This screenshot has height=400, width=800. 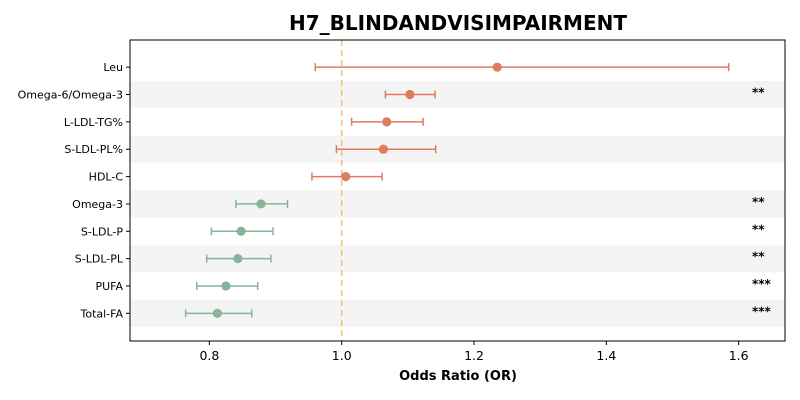 What do you see at coordinates (458, 23) in the screenshot?
I see `chart-title: H7_BLINDANDVISIMPAIRMENT` at bounding box center [458, 23].